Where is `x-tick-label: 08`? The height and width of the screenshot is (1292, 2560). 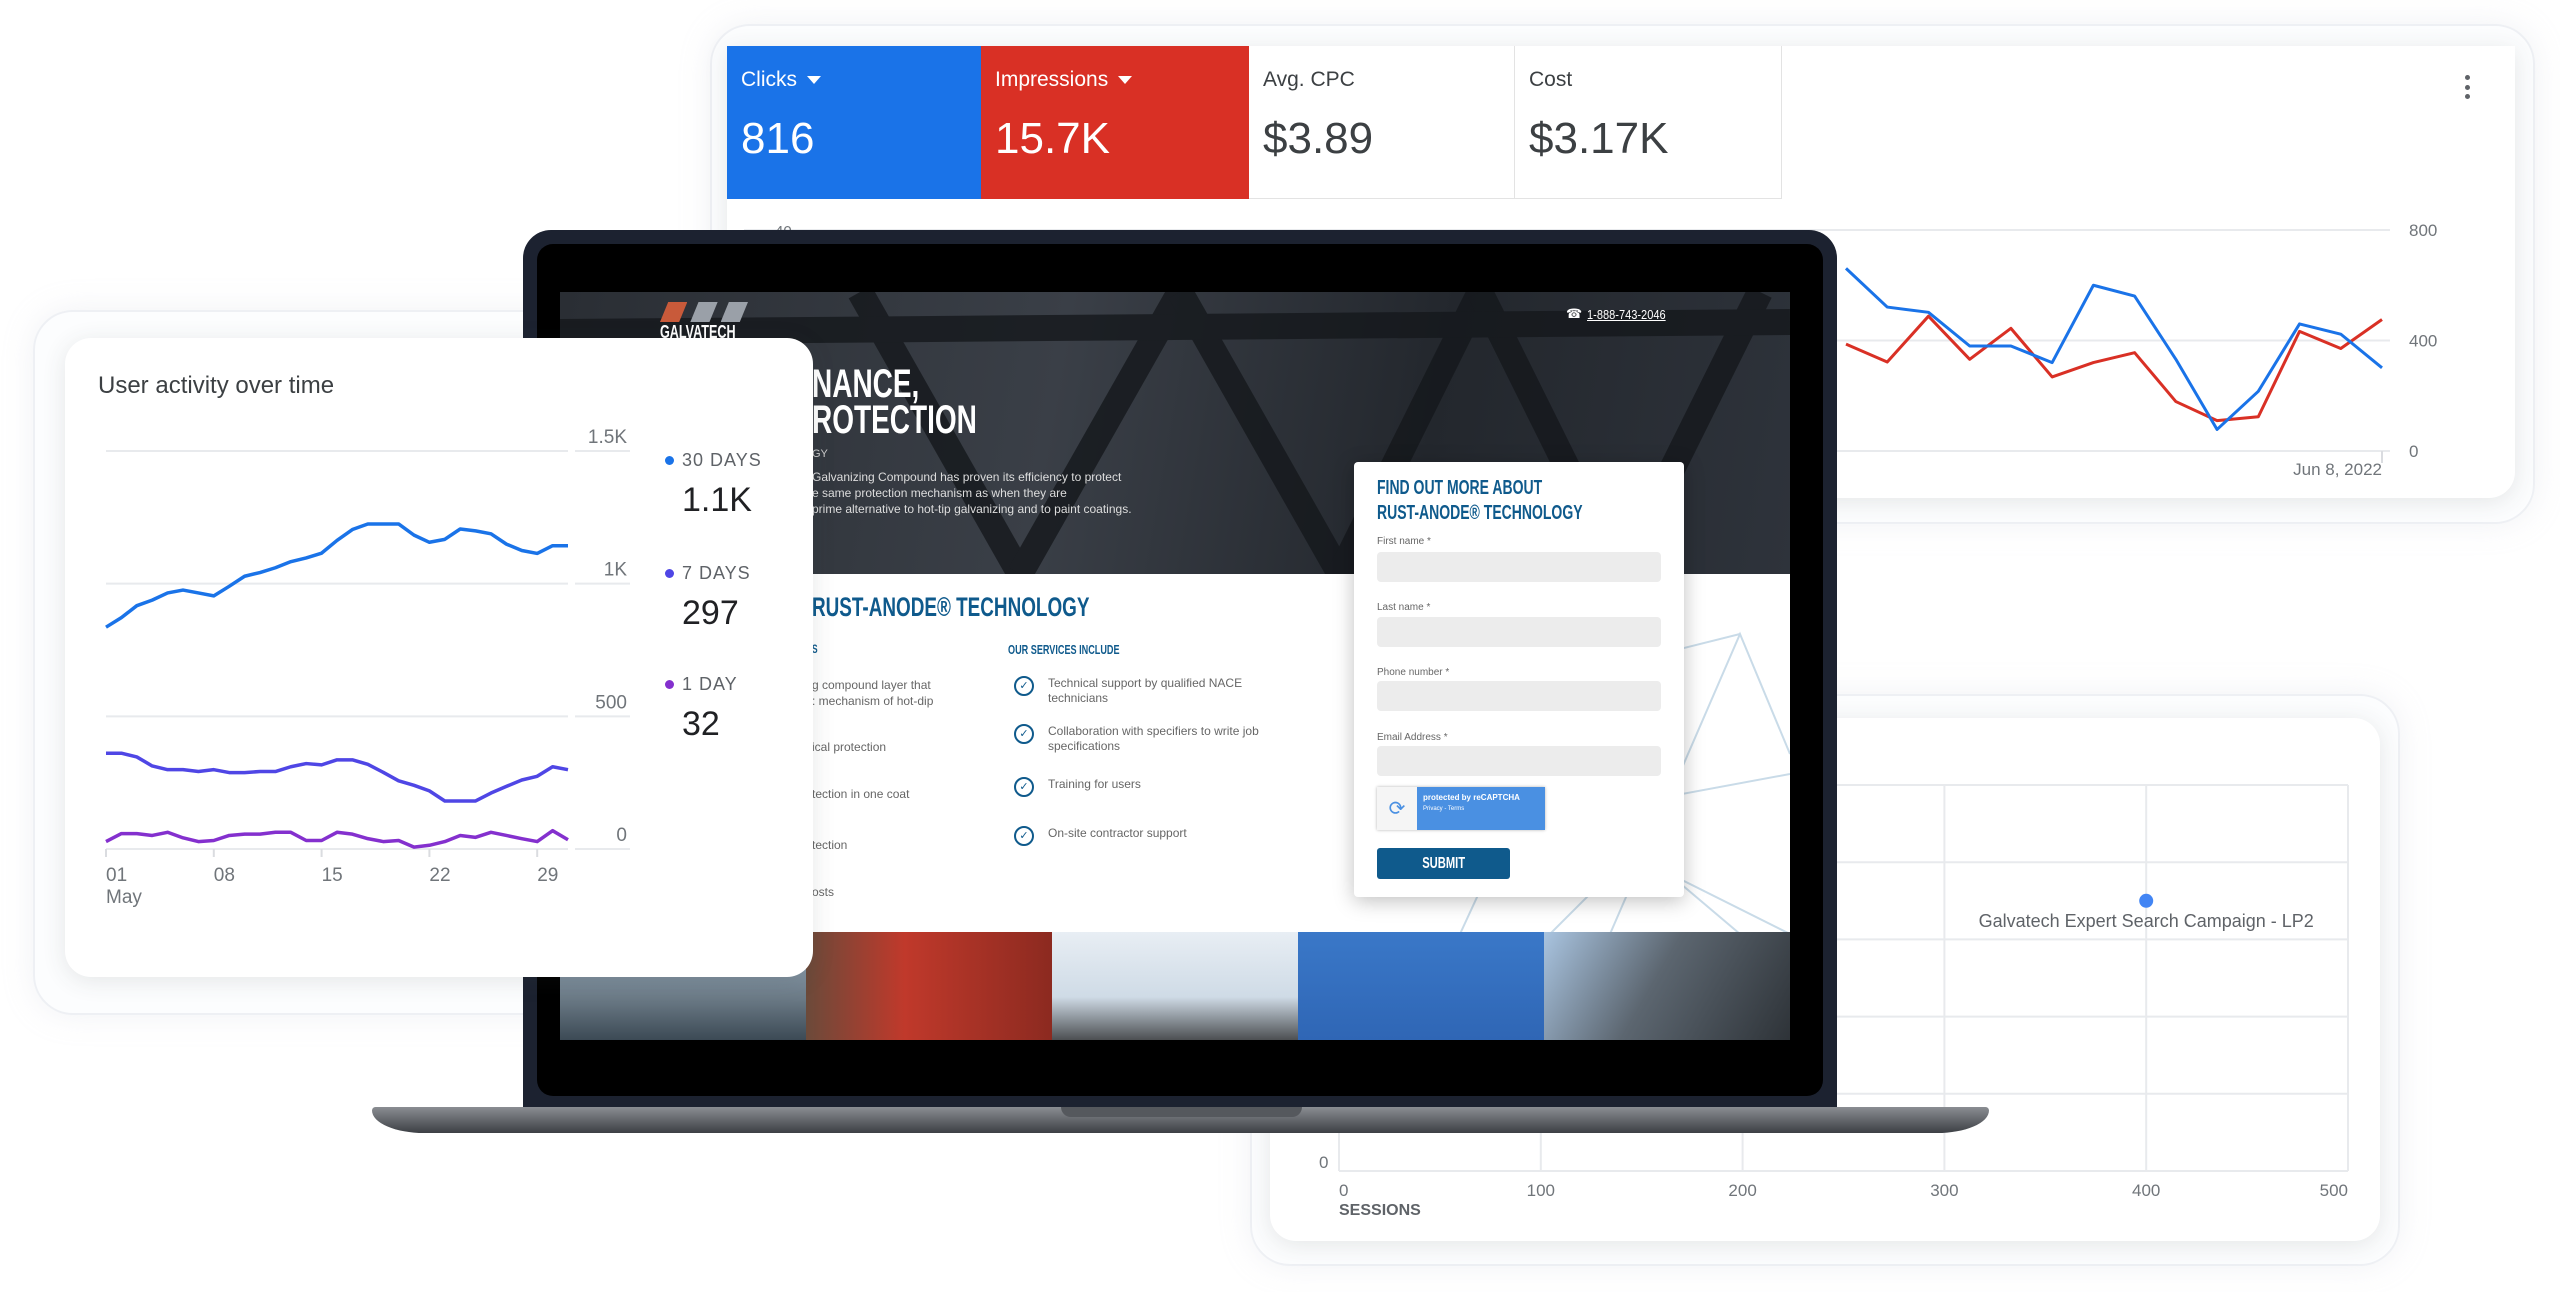
x-tick-label: 08 is located at coordinates (224, 875).